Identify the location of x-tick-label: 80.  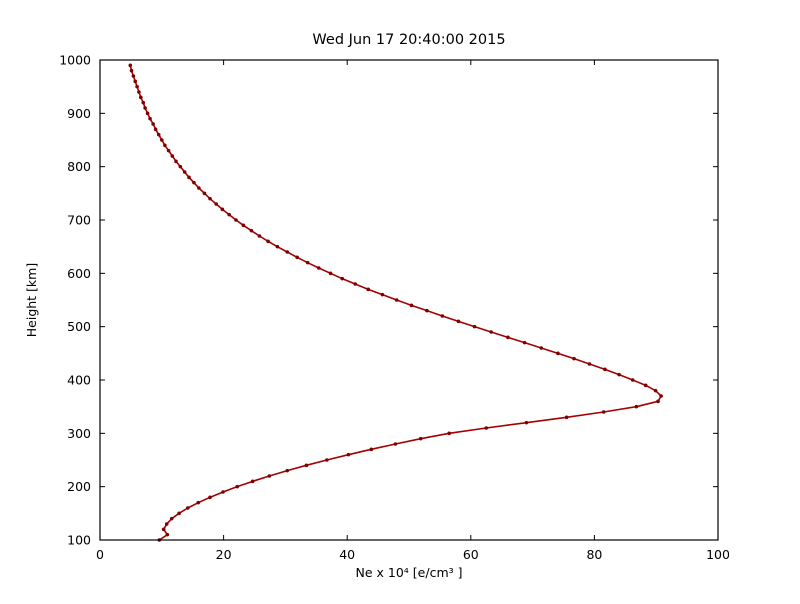
(594, 554).